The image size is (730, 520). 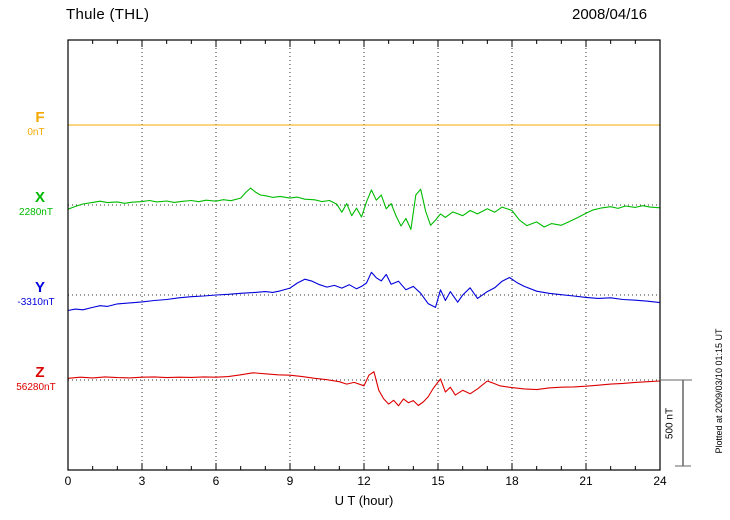 I want to click on series-baseline-Y: -3310nT, so click(x=36, y=302).